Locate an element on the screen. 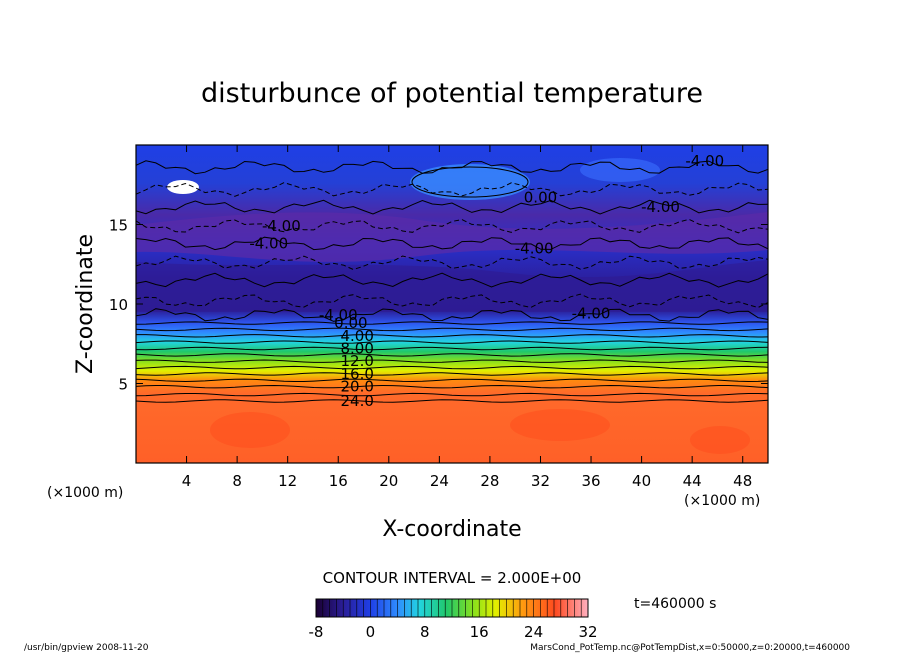 This screenshot has height=654, width=904. colorbar-tick-label: 24 is located at coordinates (533, 632).